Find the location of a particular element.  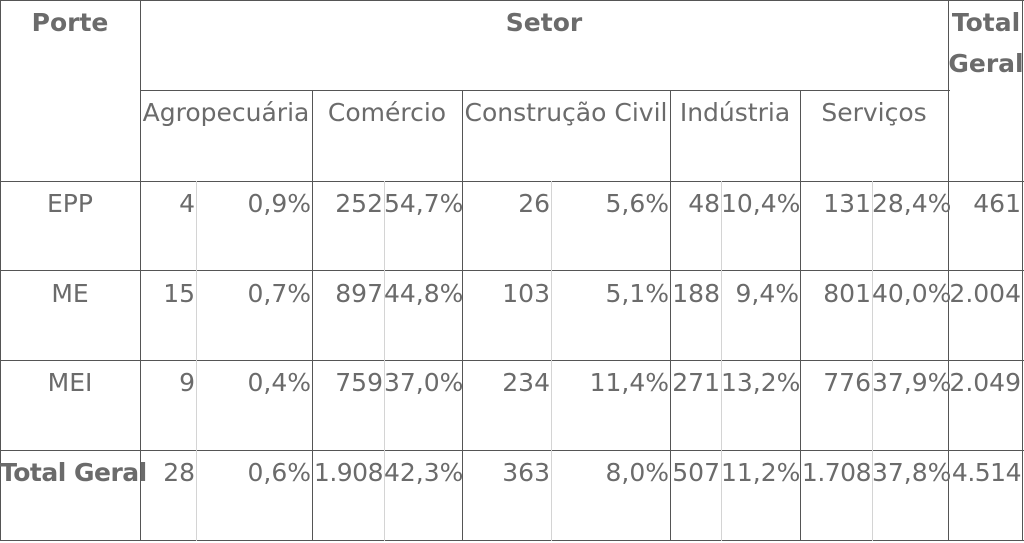

cell-industria-count: 507 is located at coordinates (696, 472).